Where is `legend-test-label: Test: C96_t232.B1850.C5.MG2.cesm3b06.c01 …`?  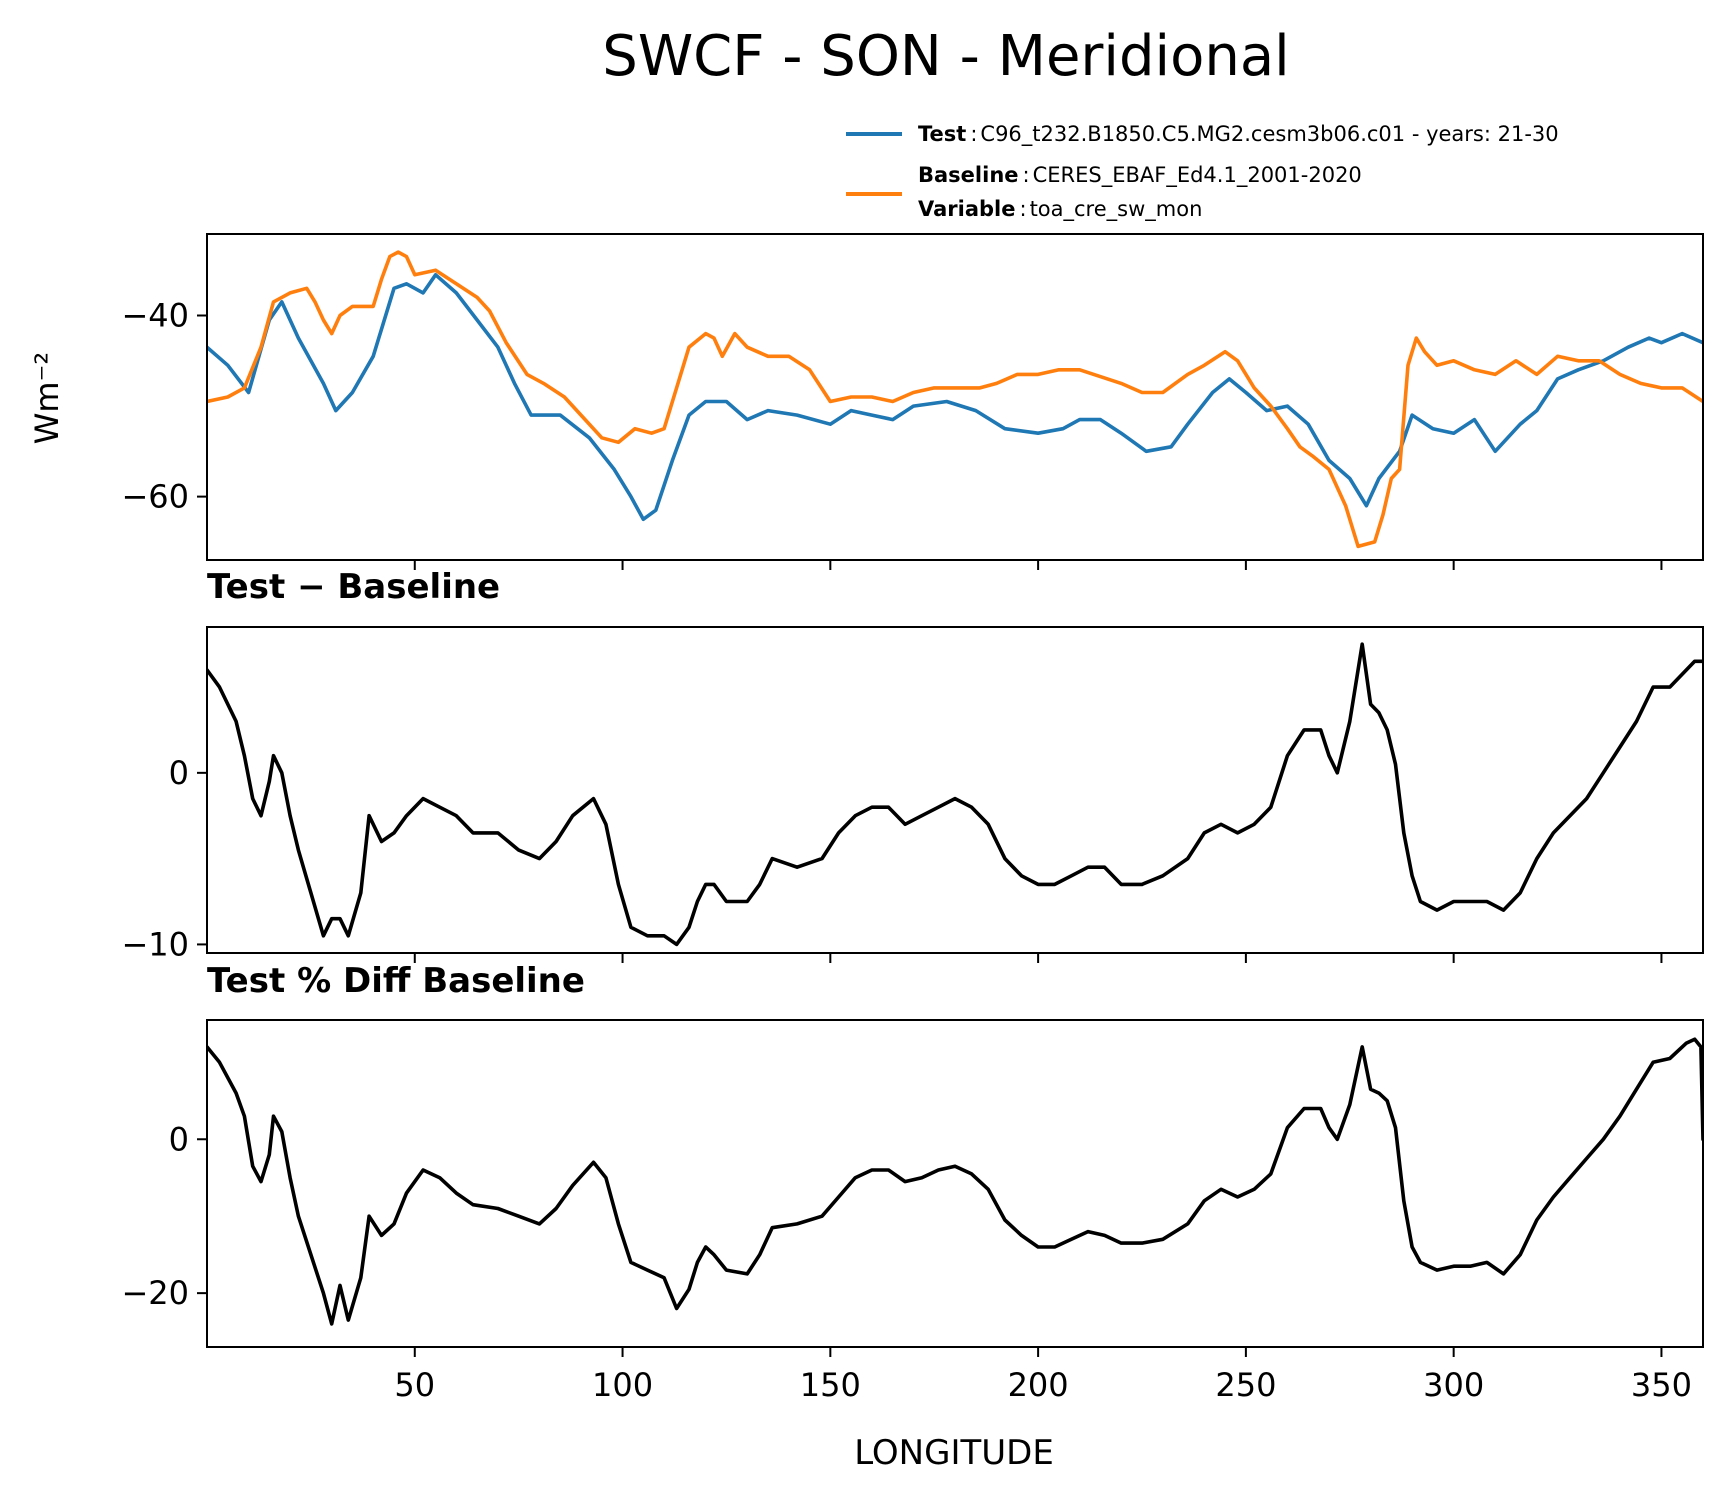
legend-test-label: Test: C96_t232.B1850.C5.MG2.cesm3b06.c01 … is located at coordinates (1238, 134).